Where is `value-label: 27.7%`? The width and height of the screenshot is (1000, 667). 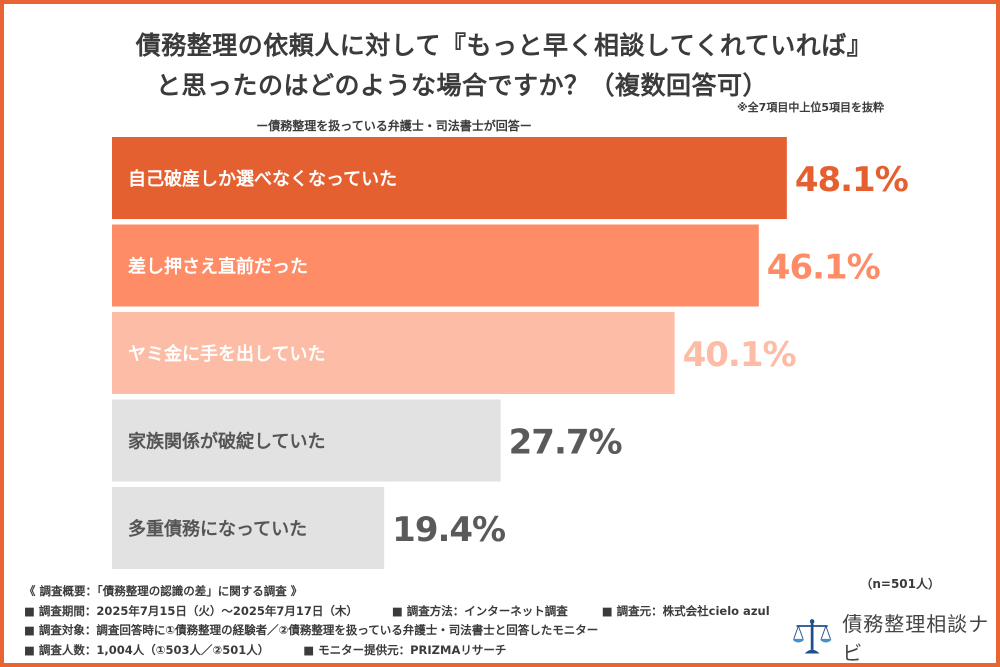
value-label: 27.7% is located at coordinates (565, 443).